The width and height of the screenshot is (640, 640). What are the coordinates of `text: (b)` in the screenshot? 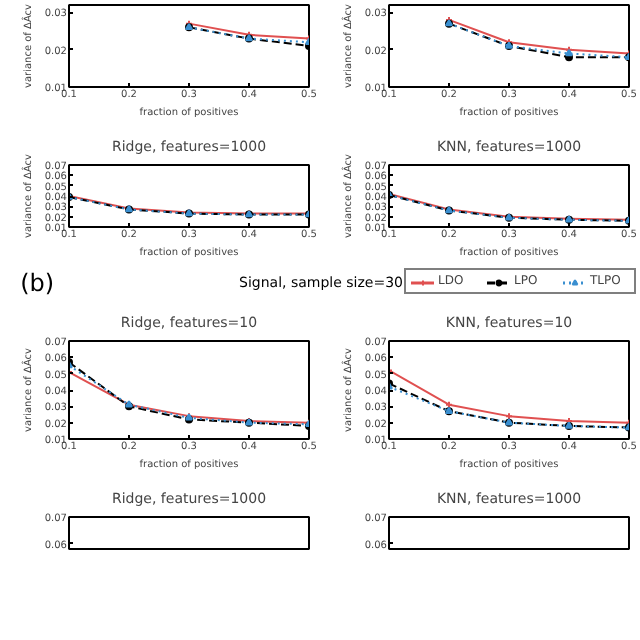 It's located at (37, 283).